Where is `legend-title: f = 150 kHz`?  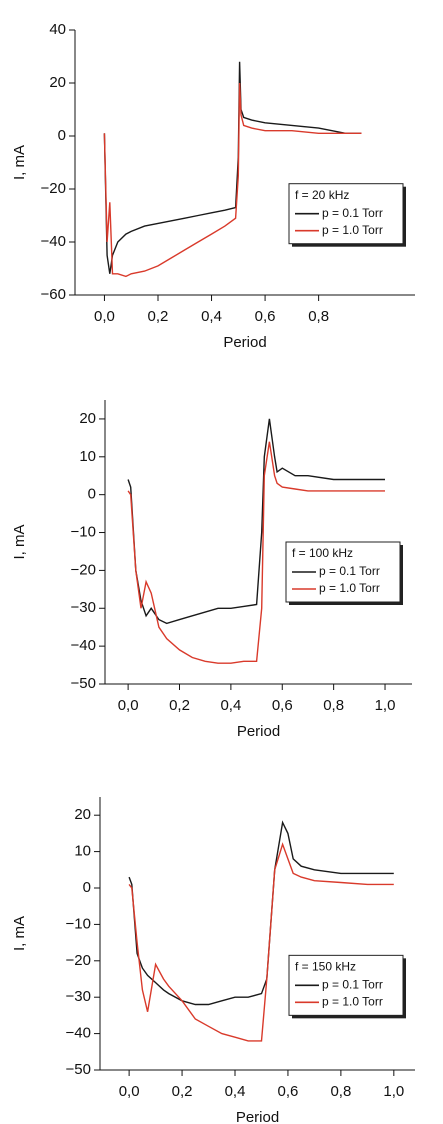
legend-title: f = 150 kHz is located at coordinates (325, 967).